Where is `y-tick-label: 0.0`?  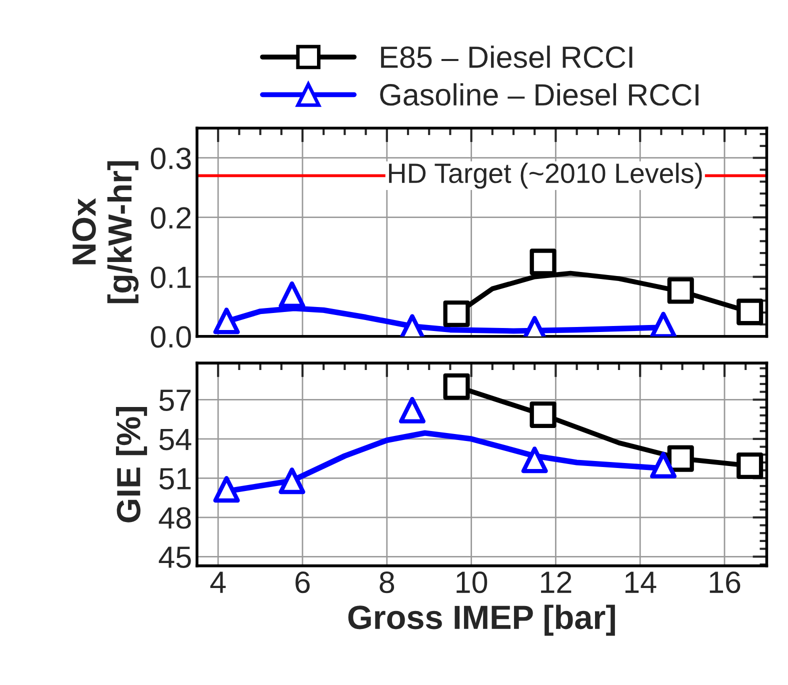 y-tick-label: 0.0 is located at coordinates (170, 337).